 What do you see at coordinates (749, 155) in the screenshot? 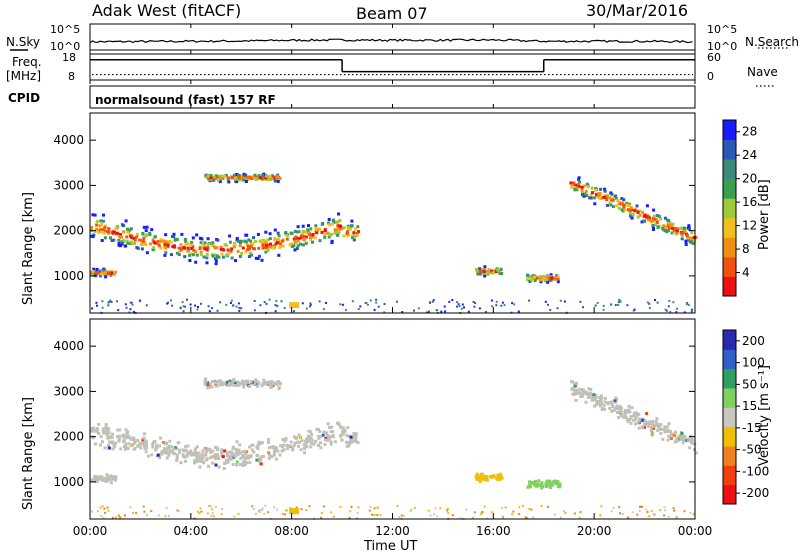
I see `power-colorbar-label-5: 24` at bounding box center [749, 155].